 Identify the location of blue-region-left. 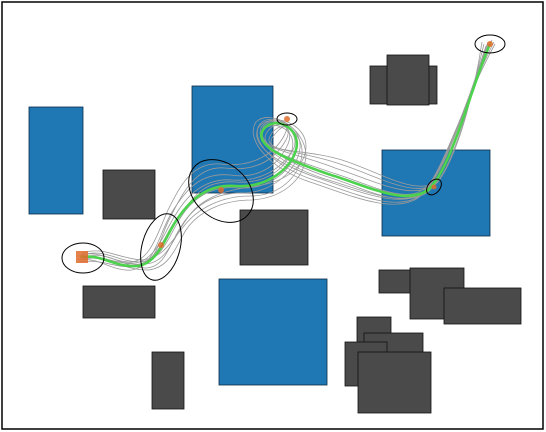
(56, 160).